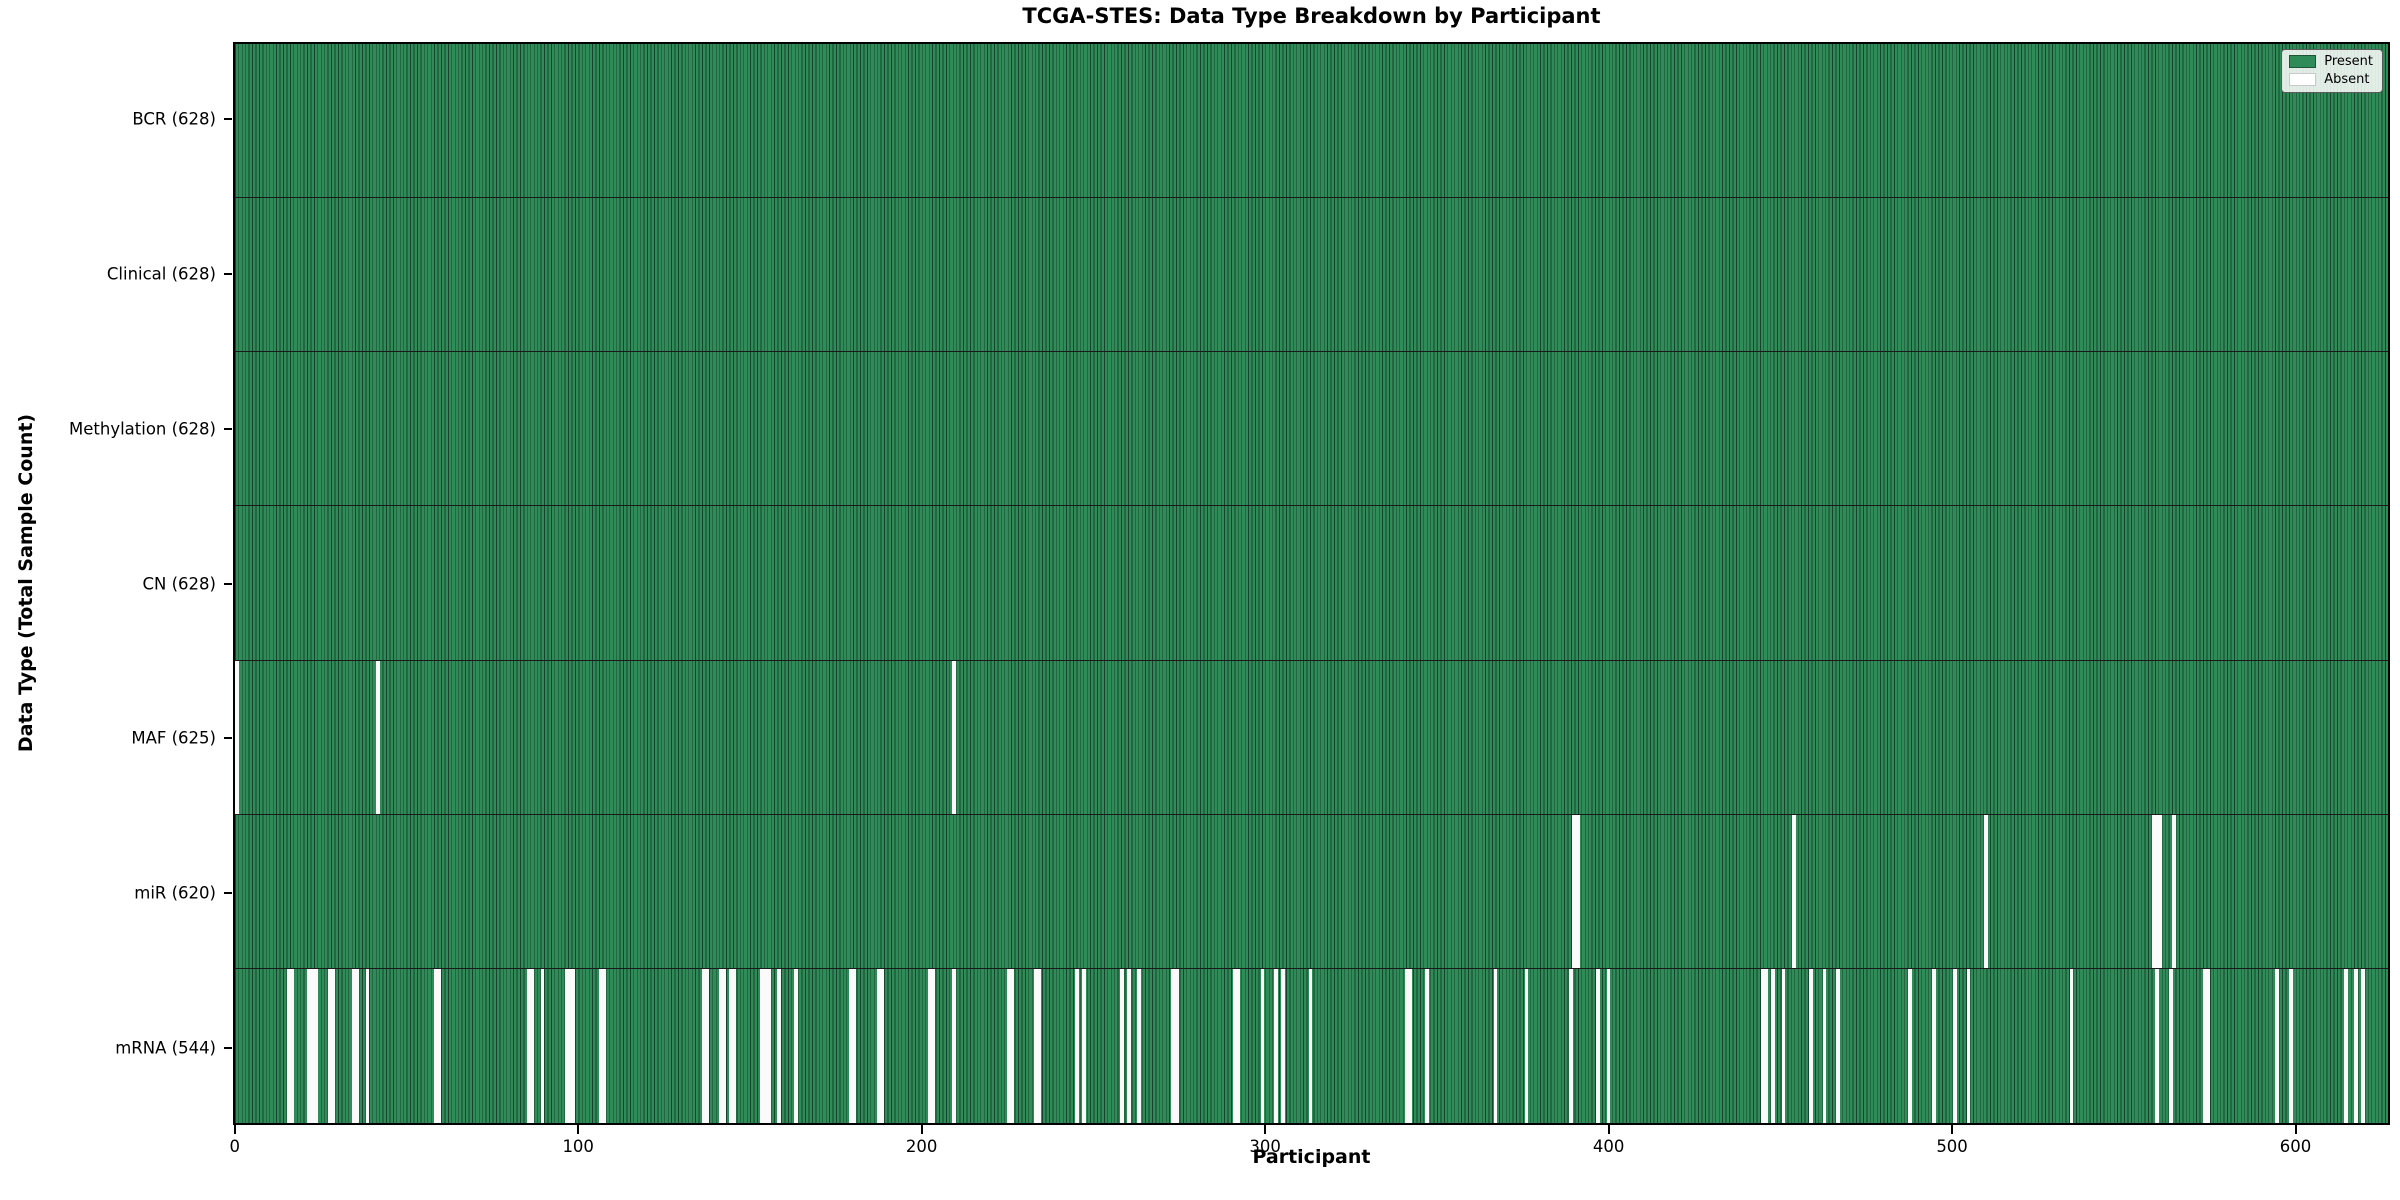 This screenshot has height=1200, width=2400. I want to click on x-tick-label: 600, so click(2295, 1146).